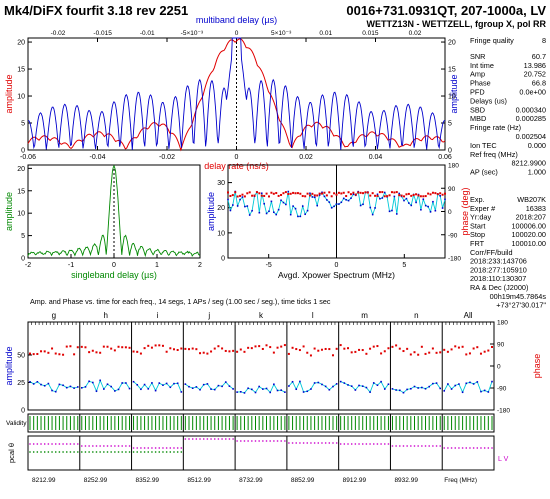 This screenshot has height=499, width=550. What do you see at coordinates (71, 265) in the screenshot?
I see `x-tick-label: -1` at bounding box center [71, 265].